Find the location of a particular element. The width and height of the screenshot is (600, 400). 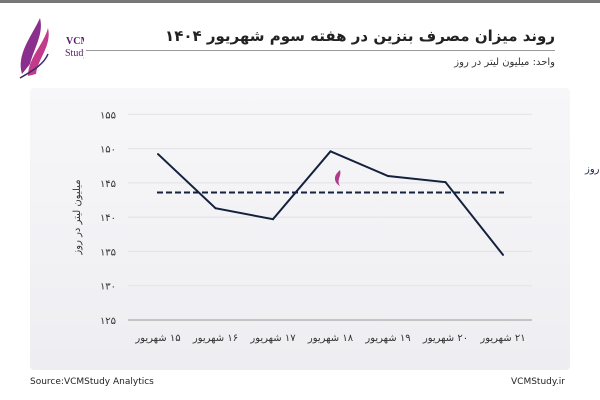

average-label: میانگین مصرف: ۱۴۴ میلیون لیتر در روز is located at coordinates (592, 169).